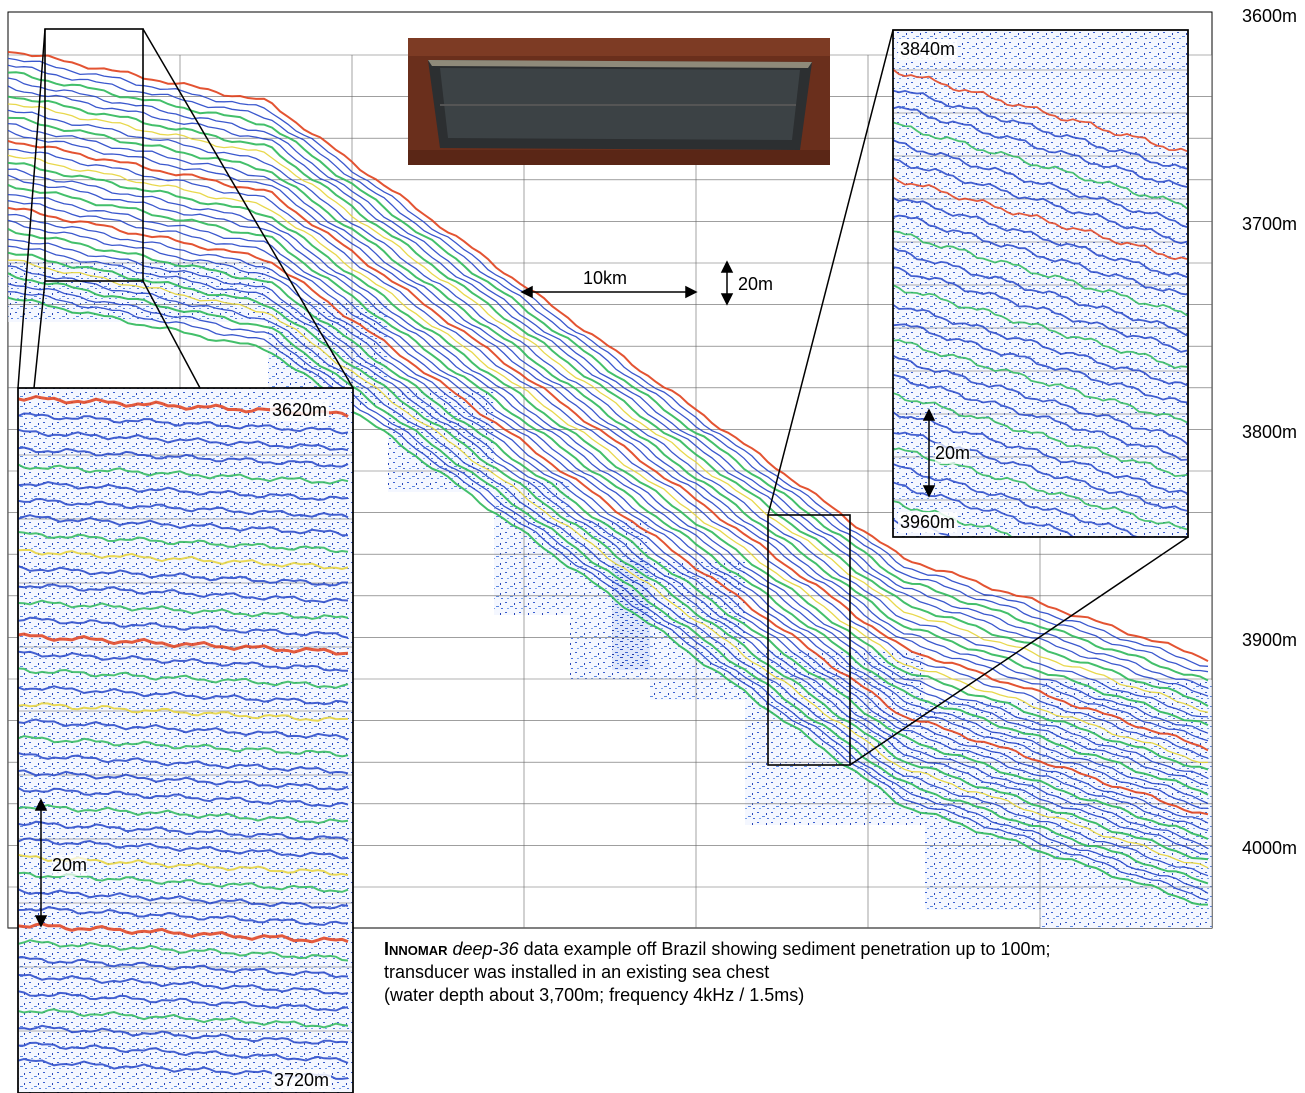 The height and width of the screenshot is (1093, 1305). I want to click on left-inset-top-label: 3620m, so click(300, 410).